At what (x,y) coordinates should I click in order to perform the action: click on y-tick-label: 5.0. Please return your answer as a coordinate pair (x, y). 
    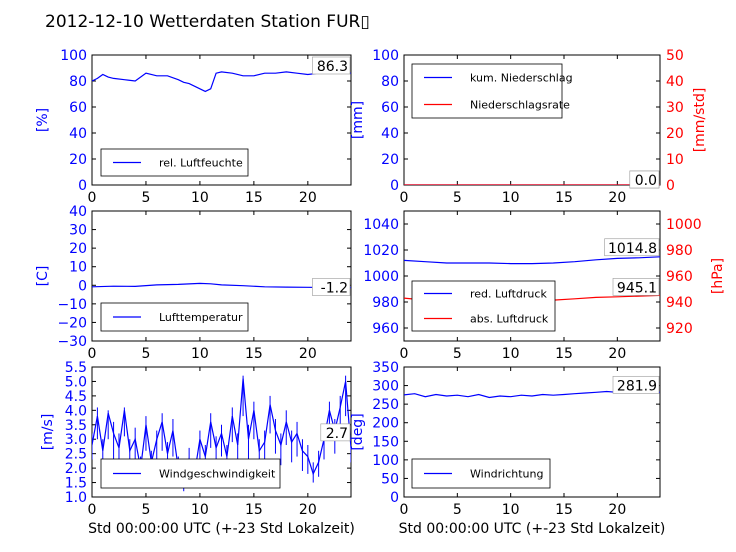
    Looking at the image, I should click on (76, 382).